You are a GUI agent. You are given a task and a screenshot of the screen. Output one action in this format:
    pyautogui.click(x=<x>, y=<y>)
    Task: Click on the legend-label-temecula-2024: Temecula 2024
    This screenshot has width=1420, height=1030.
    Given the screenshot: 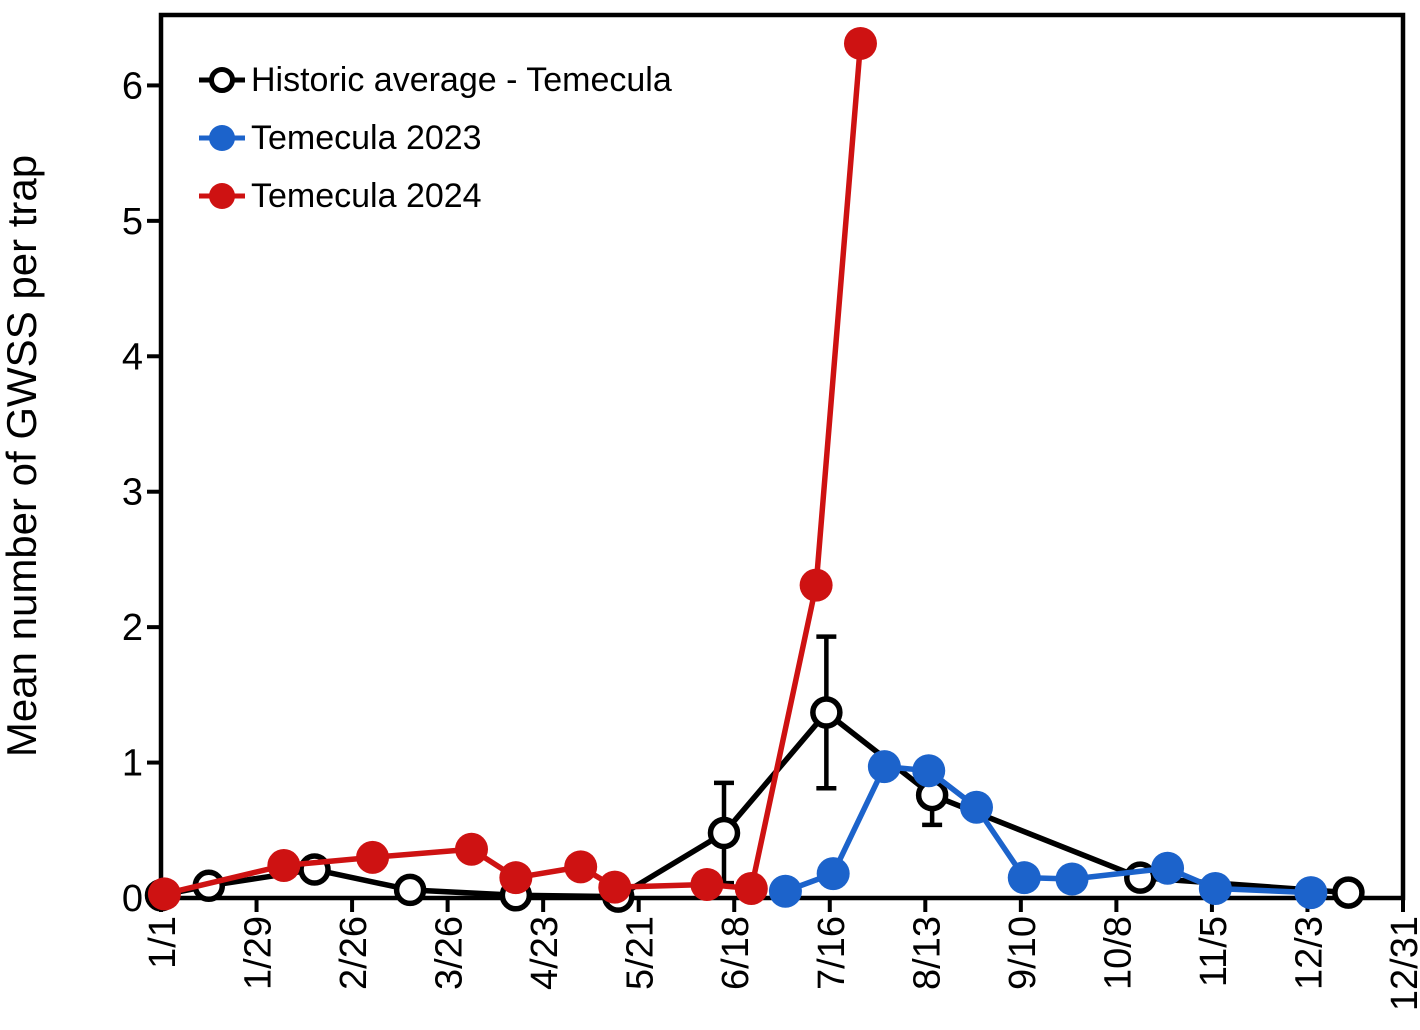 What is the action you would take?
    pyautogui.click(x=366, y=195)
    